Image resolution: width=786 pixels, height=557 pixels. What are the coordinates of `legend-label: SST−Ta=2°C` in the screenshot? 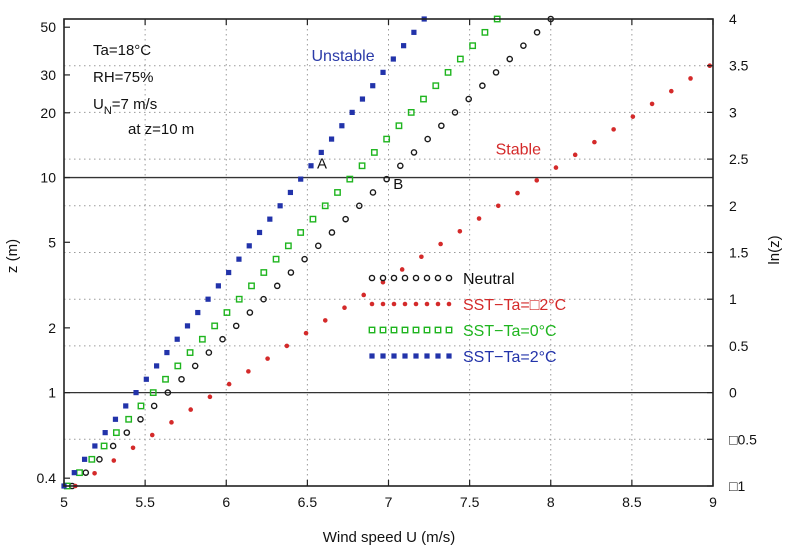 It's located at (510, 357).